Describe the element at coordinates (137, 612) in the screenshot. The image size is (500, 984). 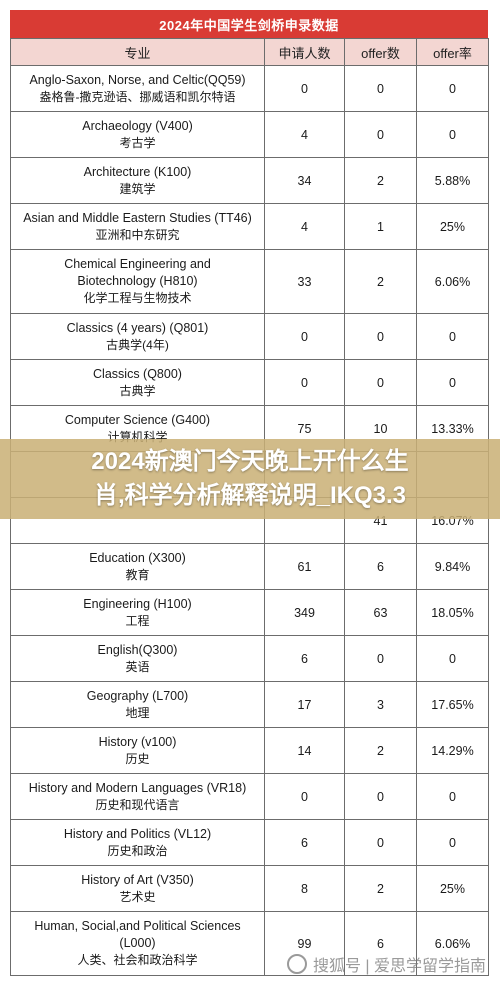
I see `cell-major: Engineering (H100) 工程` at that location.